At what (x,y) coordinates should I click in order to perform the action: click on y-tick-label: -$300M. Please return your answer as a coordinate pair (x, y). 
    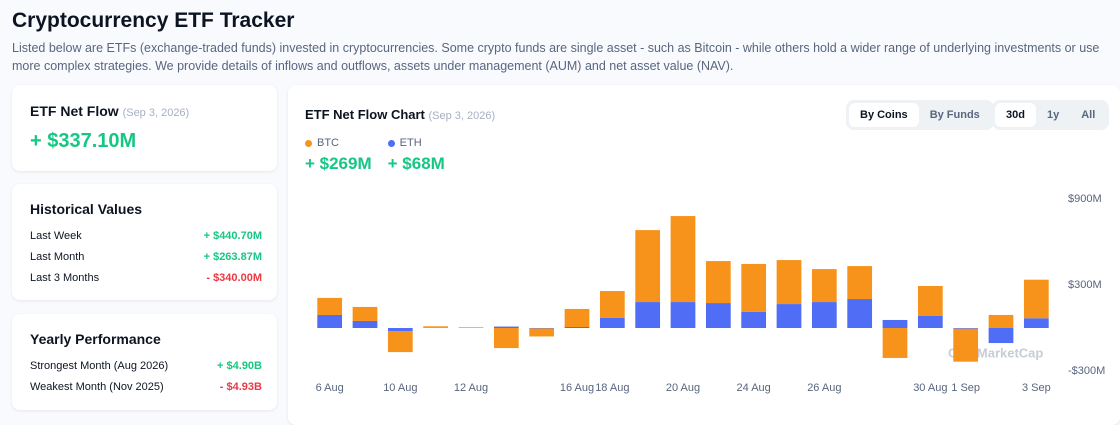
    Looking at the image, I should click on (1086, 371).